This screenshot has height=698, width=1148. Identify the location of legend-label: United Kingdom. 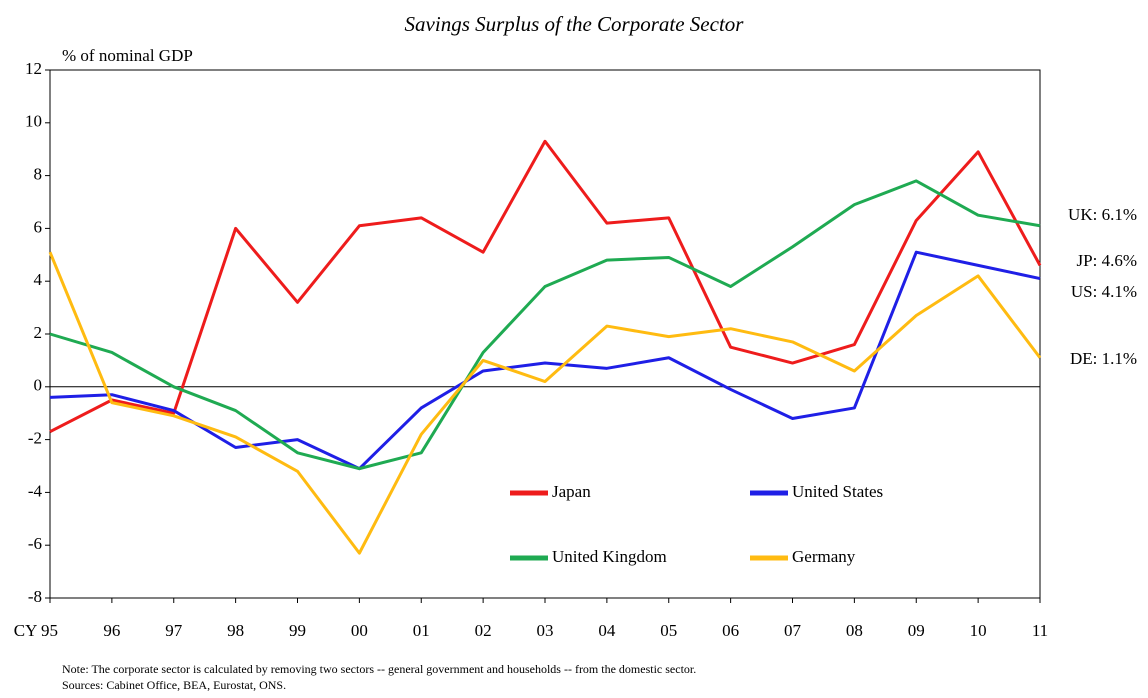
(609, 556).